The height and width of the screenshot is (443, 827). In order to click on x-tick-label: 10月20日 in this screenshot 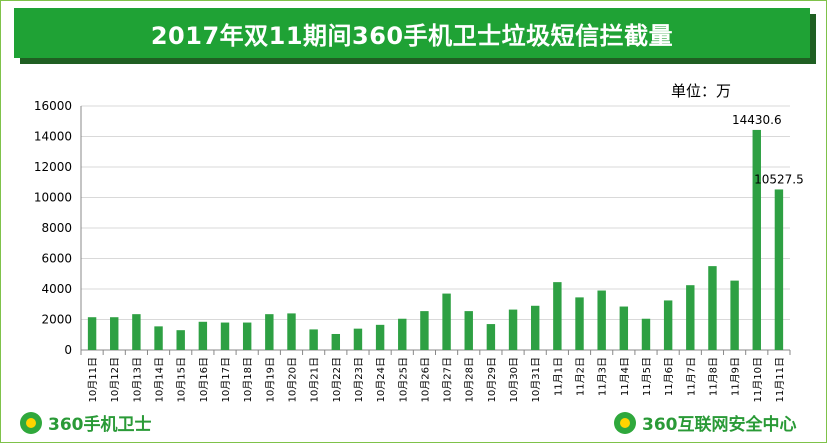, I will do `click(292, 379)`.